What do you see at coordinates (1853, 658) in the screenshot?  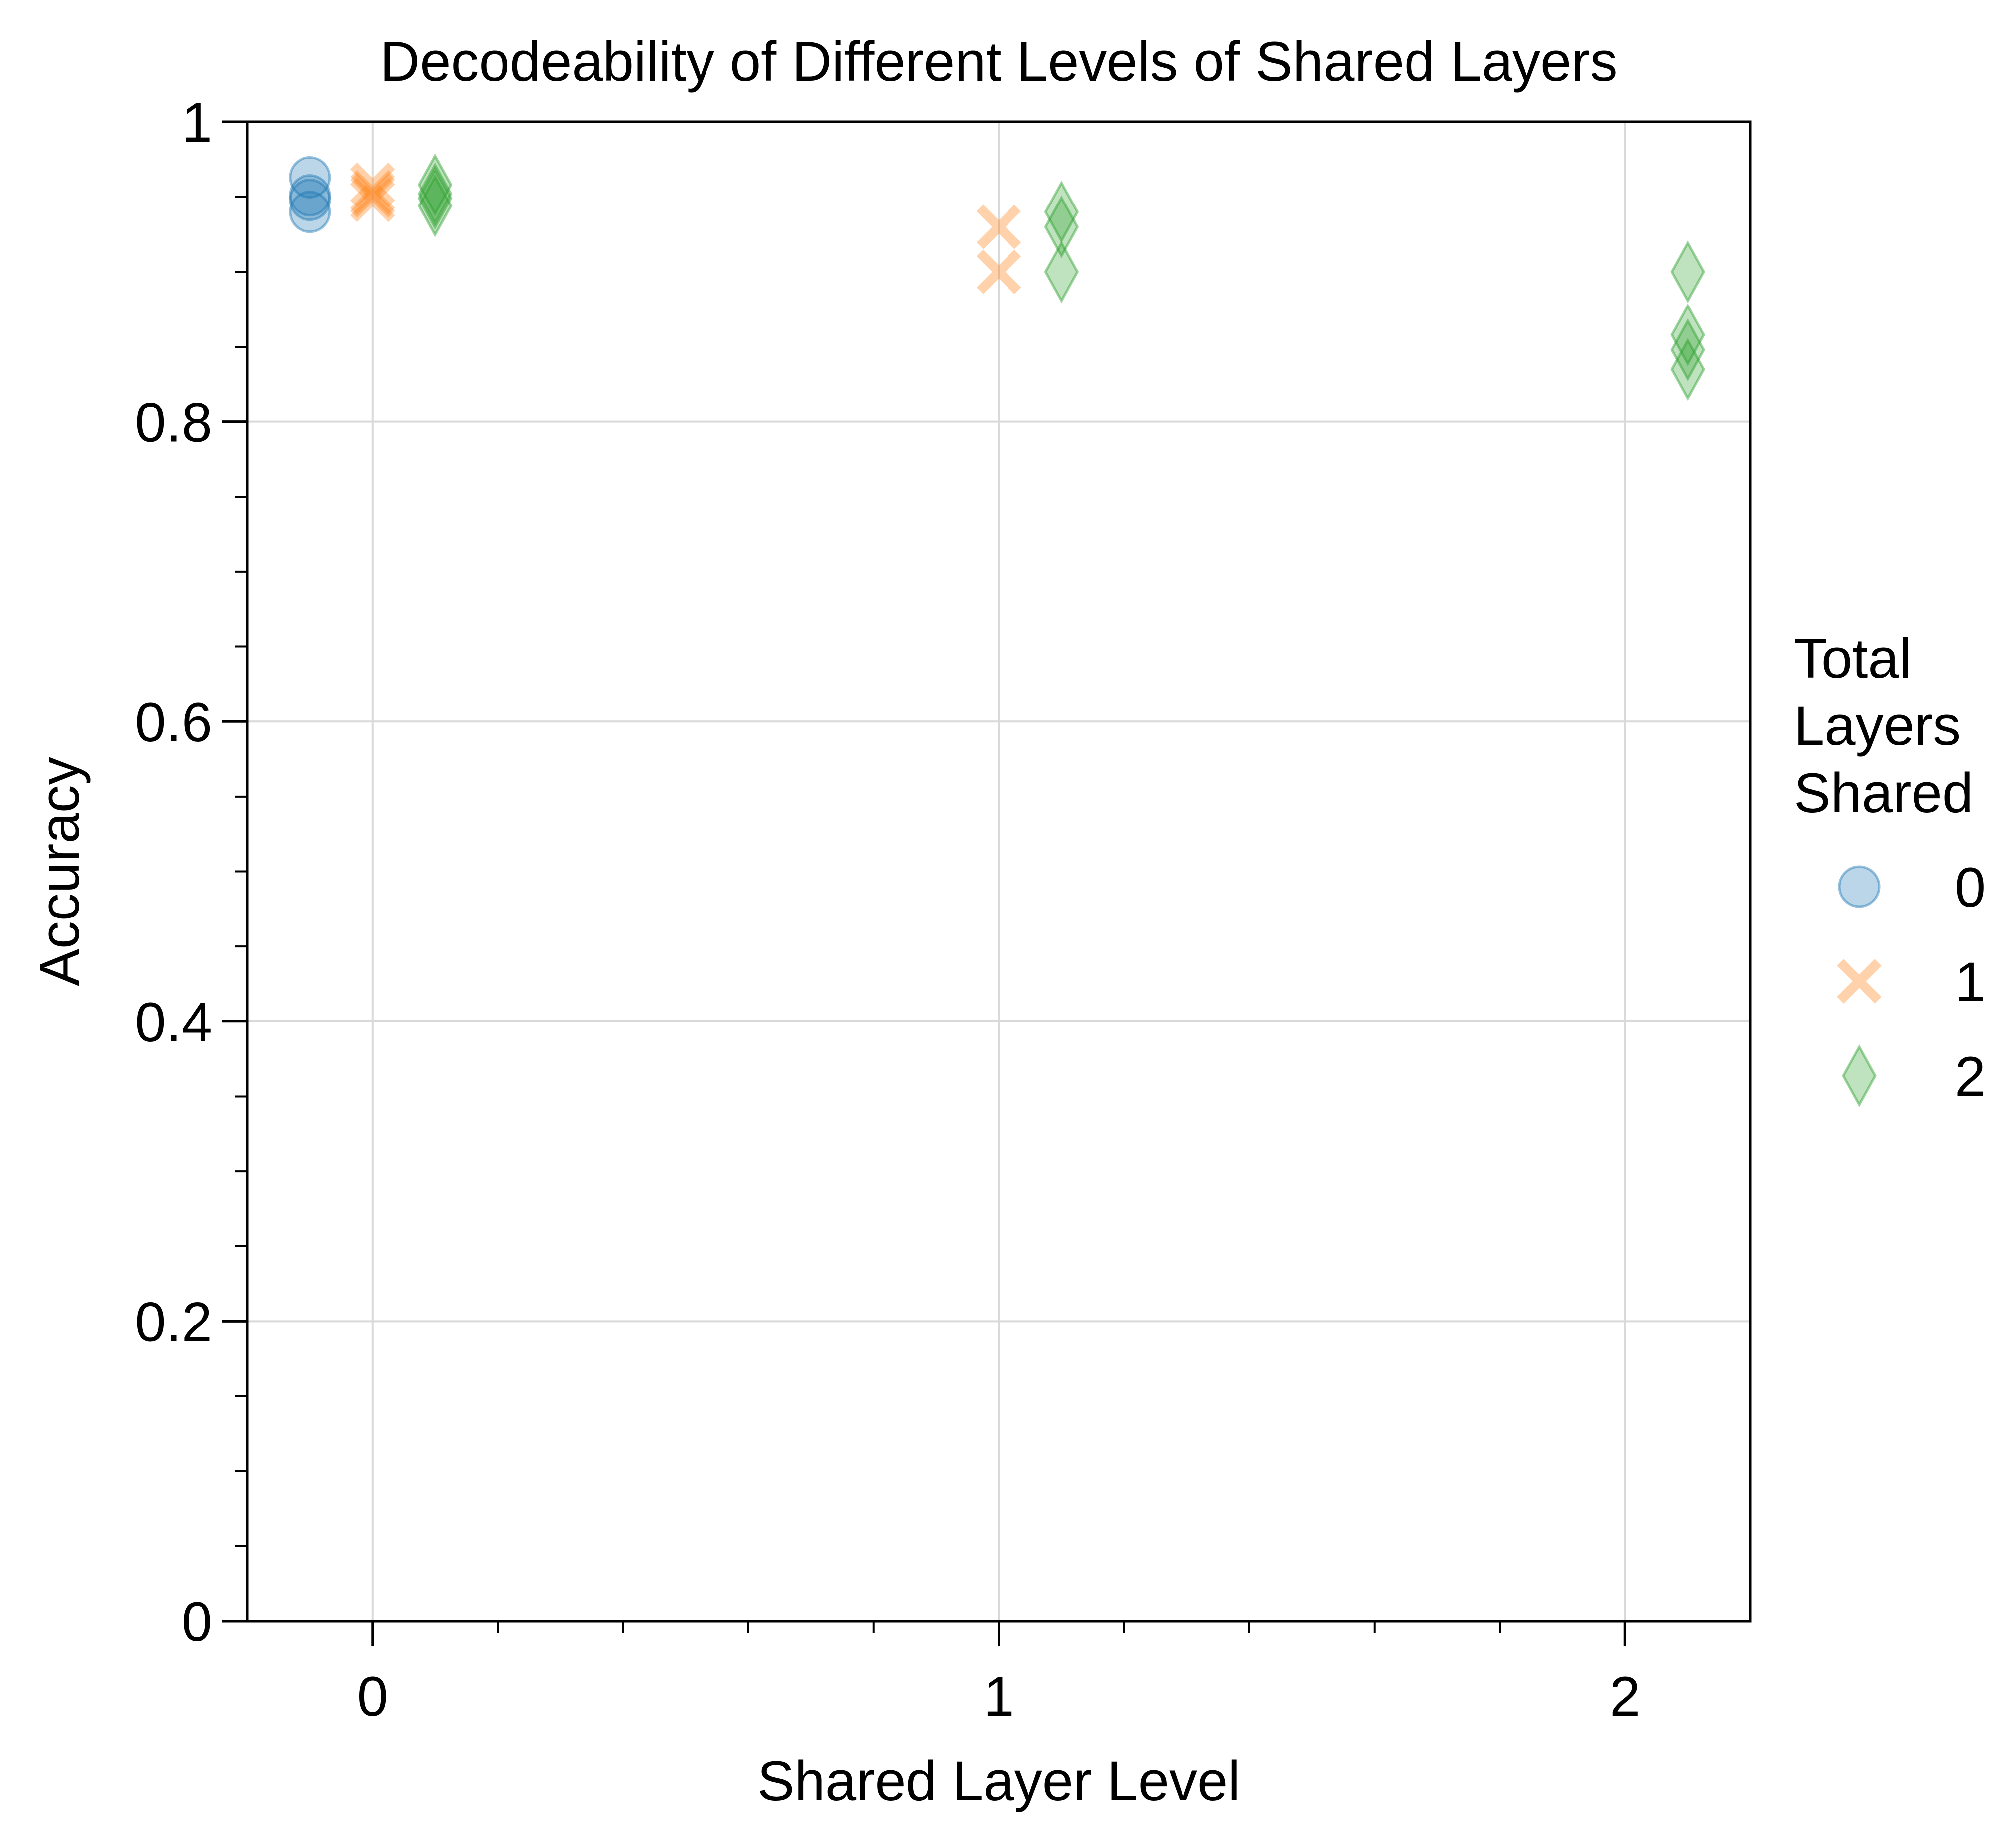 I see `legend-title-line-1: Total` at bounding box center [1853, 658].